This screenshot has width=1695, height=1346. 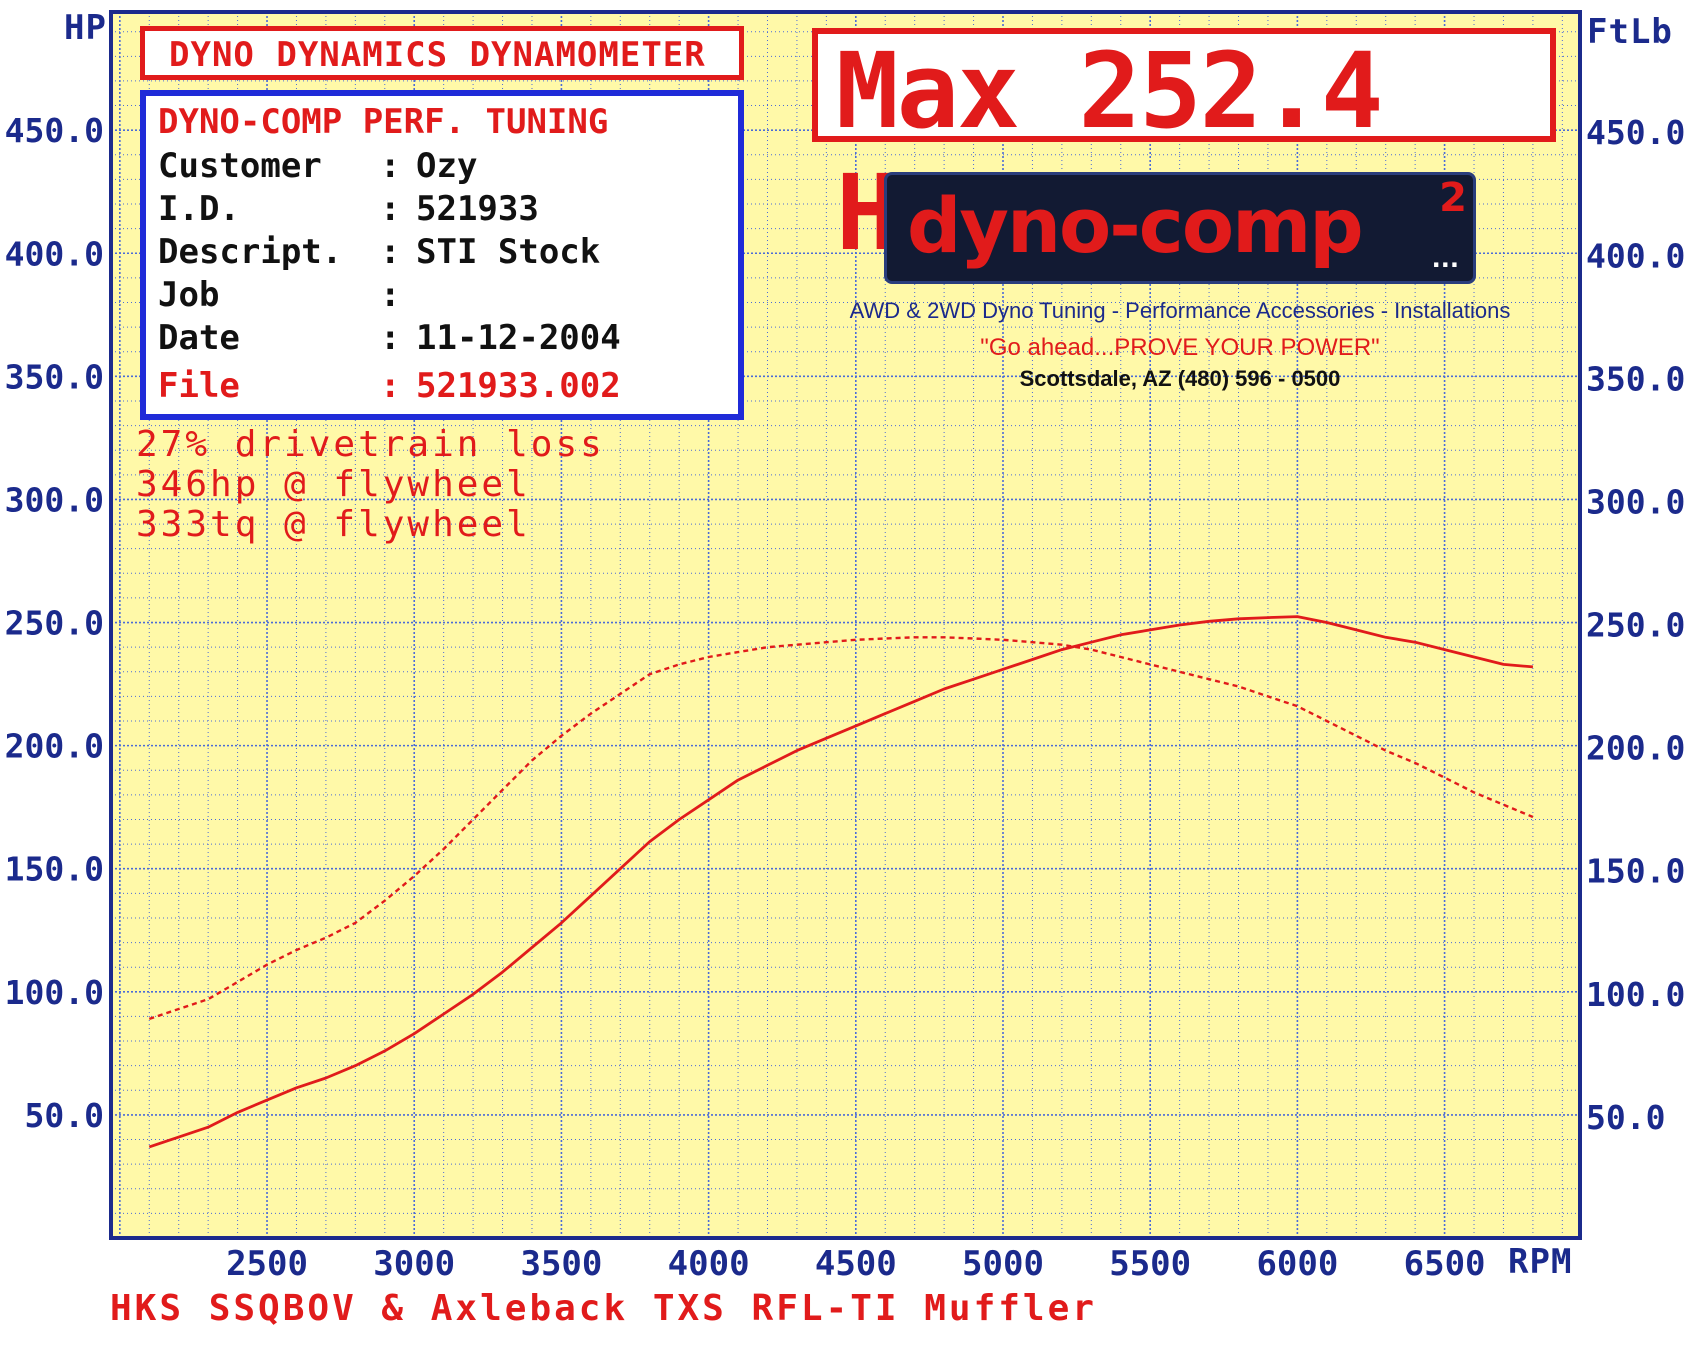 What do you see at coordinates (1635, 378) in the screenshot?
I see `y-tick-label-right: 350.0` at bounding box center [1635, 378].